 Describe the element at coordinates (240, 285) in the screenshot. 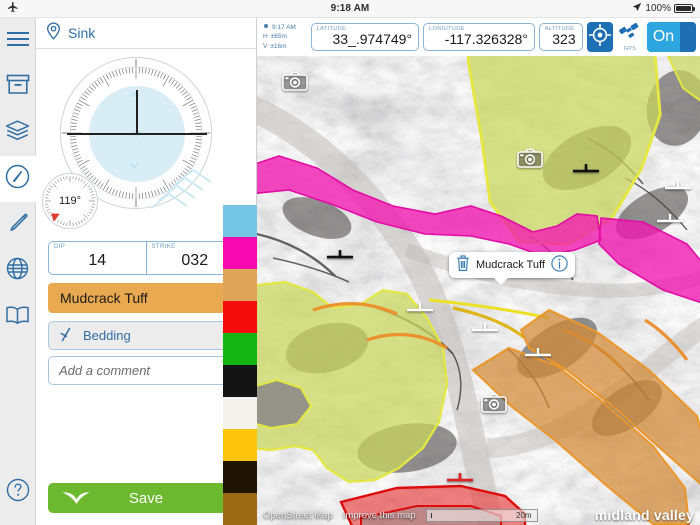

I see `color-swatch-tan` at that location.